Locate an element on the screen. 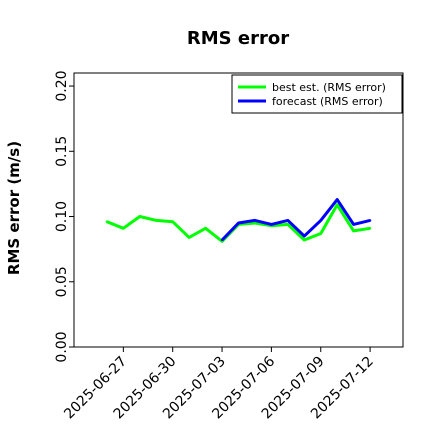  y-axis-label: RMS error (m/s) is located at coordinates (14, 208).